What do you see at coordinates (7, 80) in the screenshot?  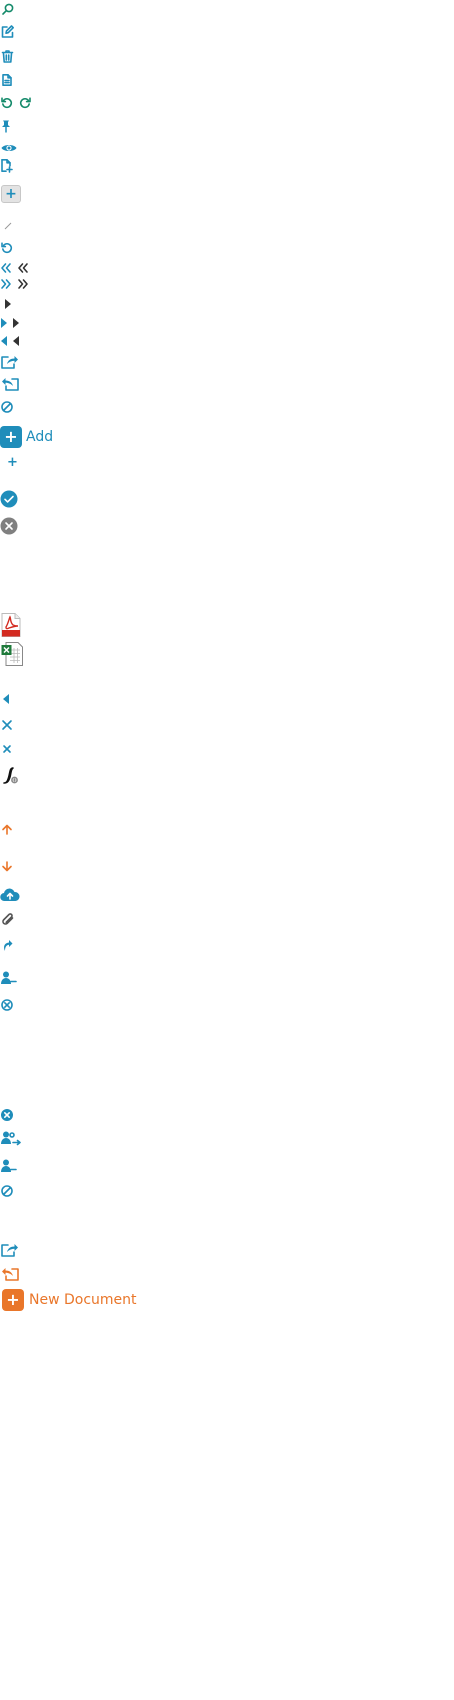 I see `document-icon` at bounding box center [7, 80].